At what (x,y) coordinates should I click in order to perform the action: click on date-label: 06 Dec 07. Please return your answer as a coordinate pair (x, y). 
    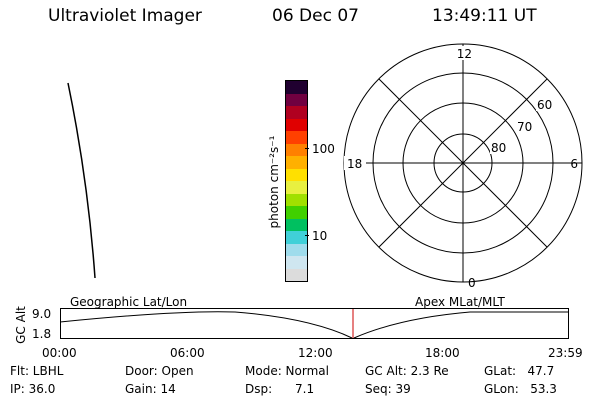
    Looking at the image, I should click on (315, 16).